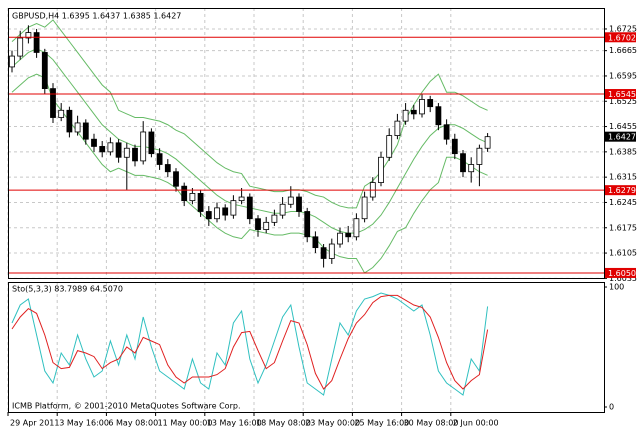  Describe the element at coordinates (623, 75) in the screenshot. I see `y-tick-label: 1.6595` at that location.